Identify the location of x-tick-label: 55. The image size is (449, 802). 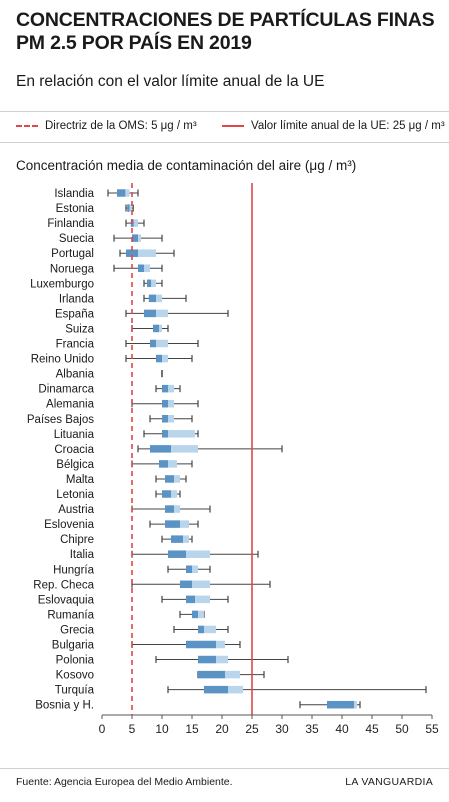
(432, 729).